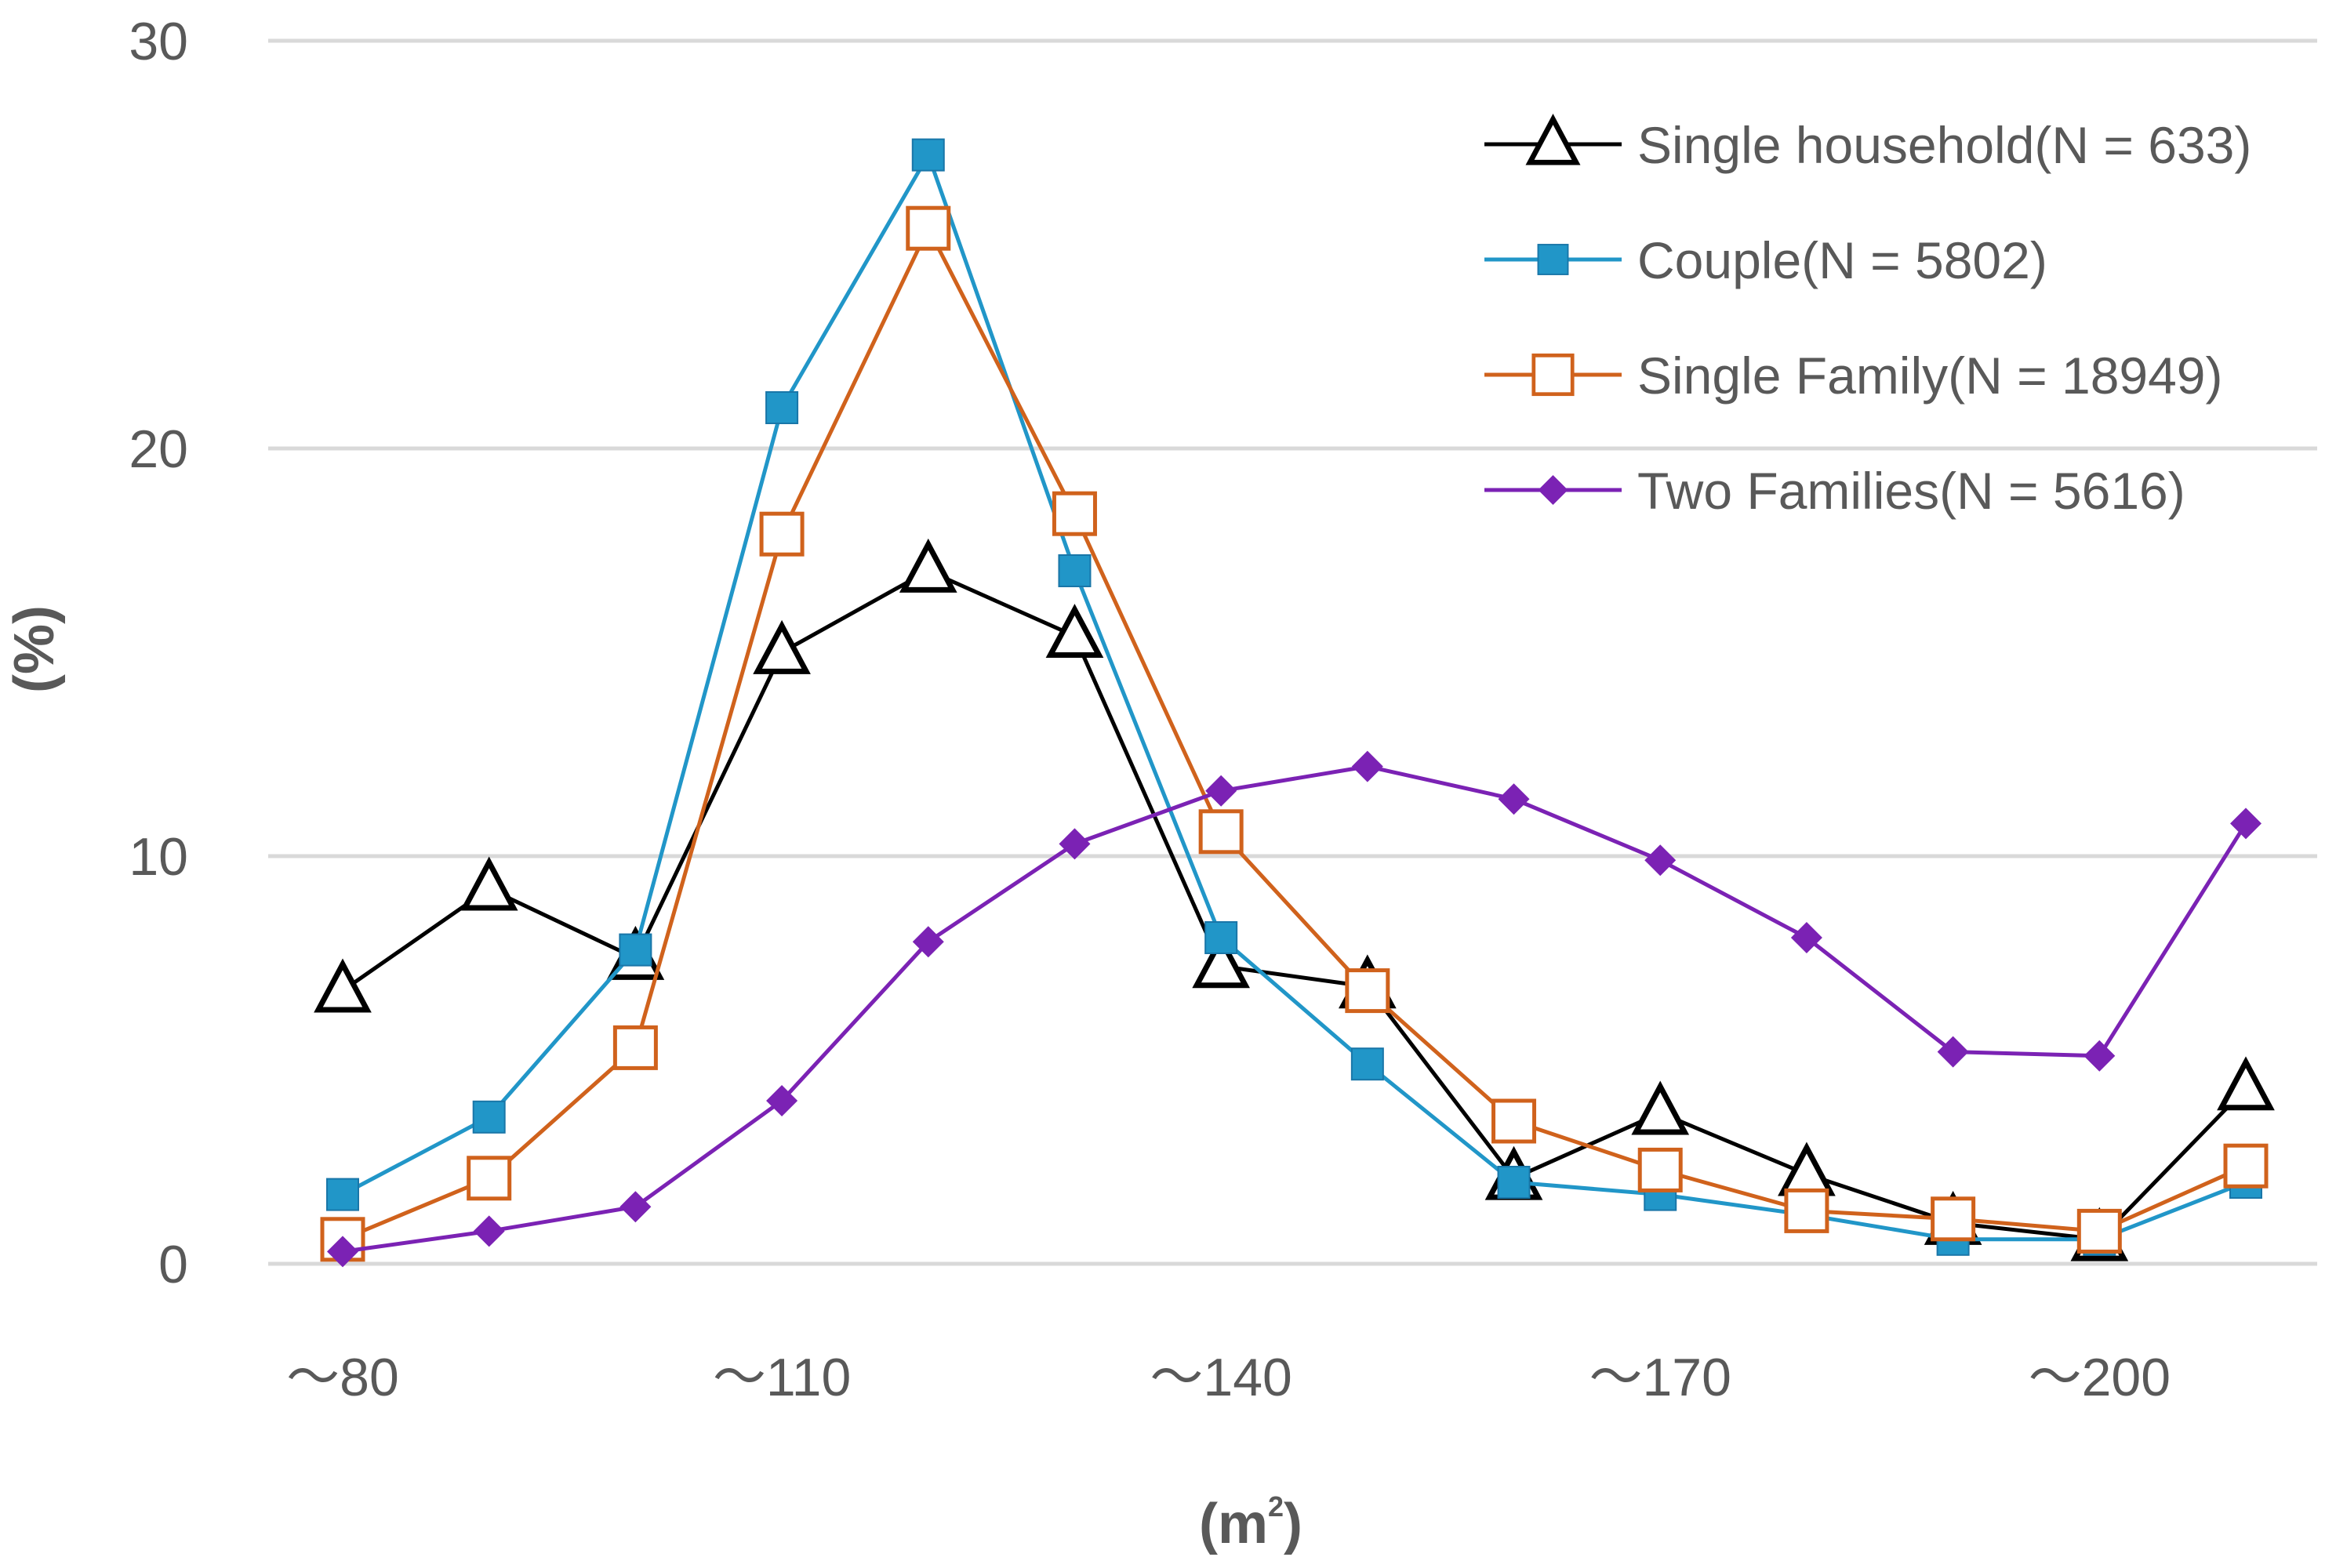 This screenshot has width=2336, height=1568. Describe the element at coordinates (1293, 1524) in the screenshot. I see `x-axis-title-close: )` at that location.